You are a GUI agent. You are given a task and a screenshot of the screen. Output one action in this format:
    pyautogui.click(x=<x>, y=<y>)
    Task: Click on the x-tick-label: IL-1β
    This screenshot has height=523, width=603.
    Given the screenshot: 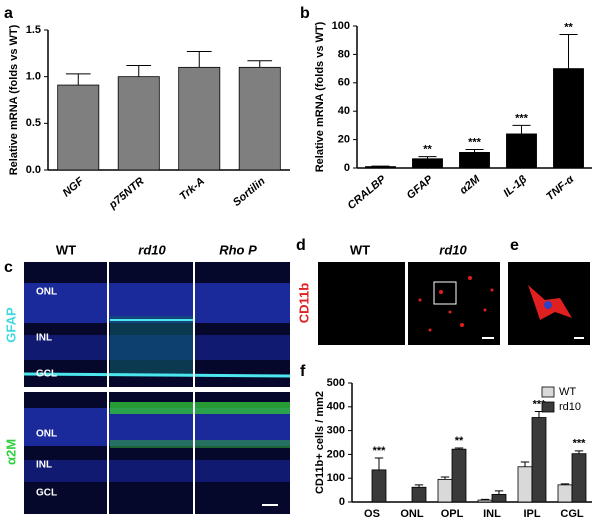 What is the action you would take?
    pyautogui.click(x=515, y=186)
    